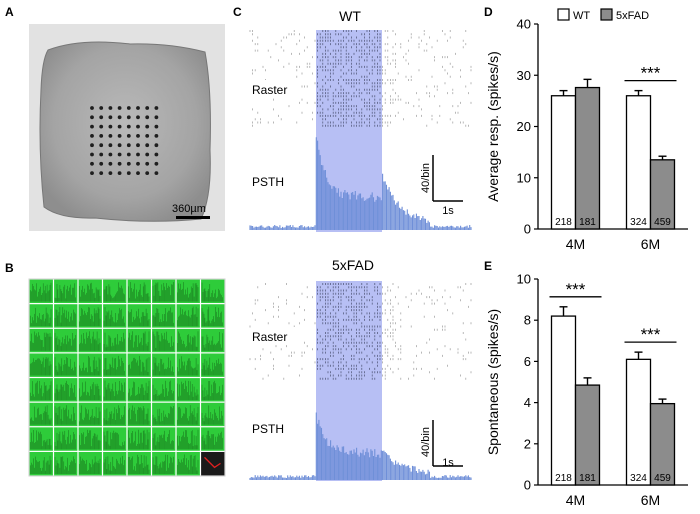 The height and width of the screenshot is (514, 700). Describe the element at coordinates (9, 268) in the screenshot. I see `panel-b-letter: B` at that location.